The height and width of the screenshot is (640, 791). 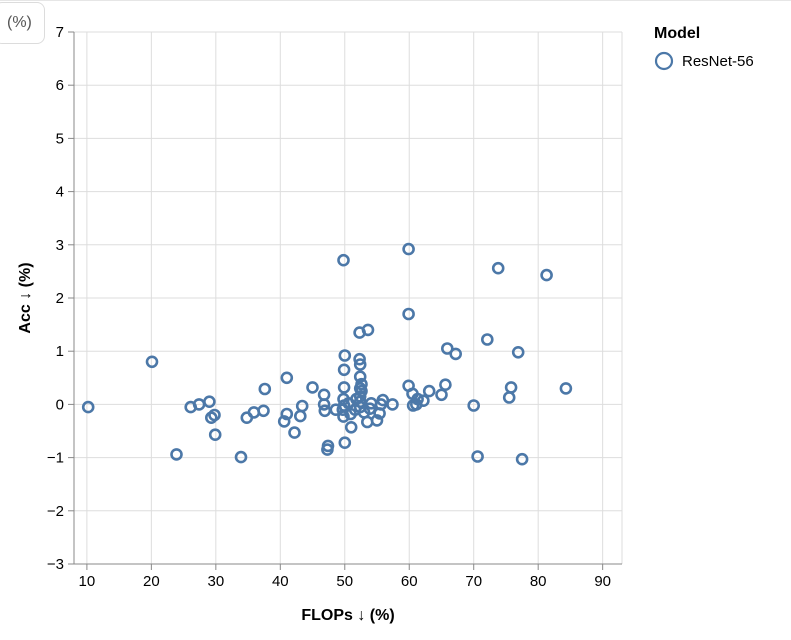 I want to click on y-tick-label: 4, so click(x=60, y=192).